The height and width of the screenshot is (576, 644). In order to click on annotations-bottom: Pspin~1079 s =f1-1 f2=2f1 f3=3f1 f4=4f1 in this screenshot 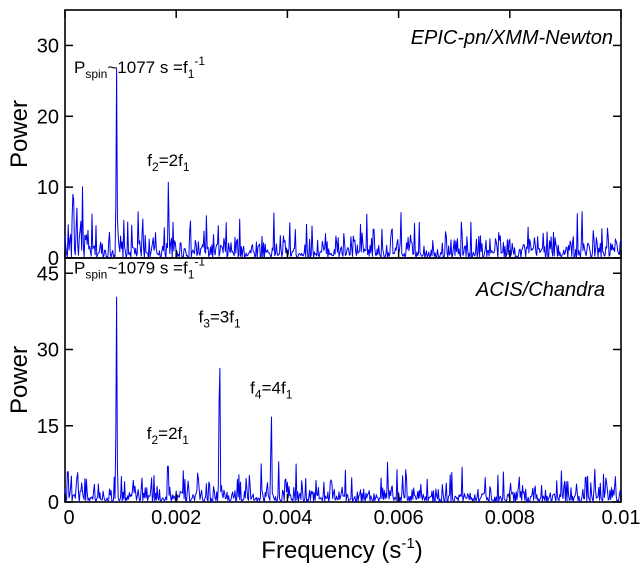, I will do `click(183, 351)`.